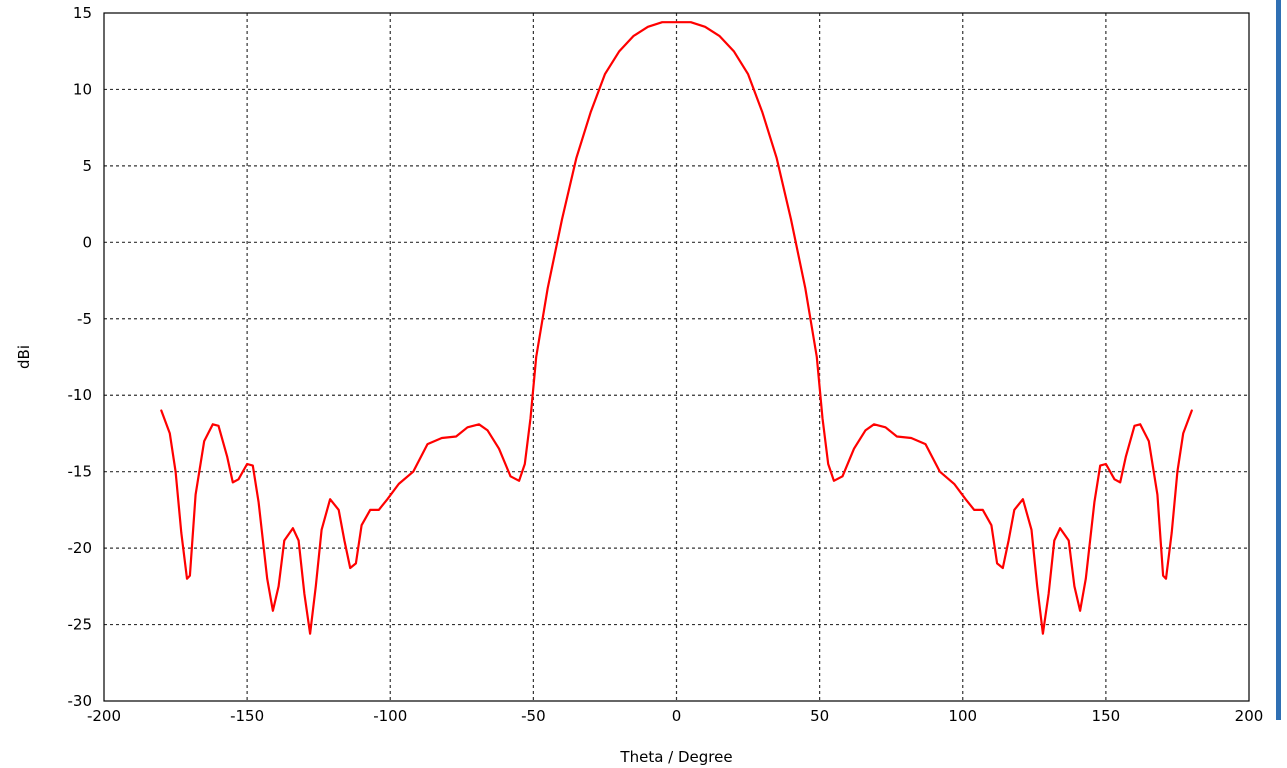  I want to click on x-tick-label: 0, so click(677, 716).